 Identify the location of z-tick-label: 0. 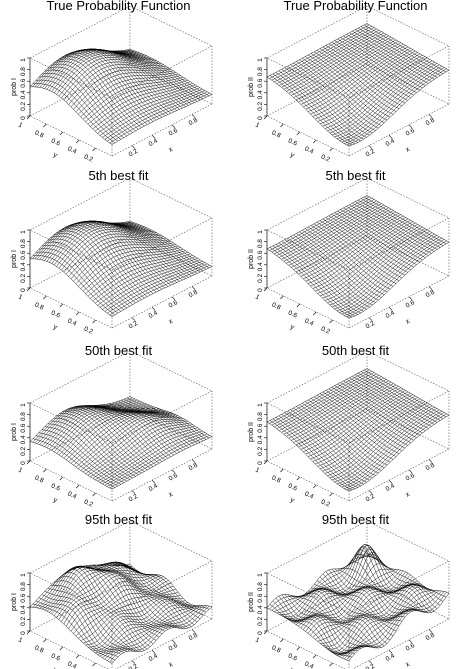
(260, 290).